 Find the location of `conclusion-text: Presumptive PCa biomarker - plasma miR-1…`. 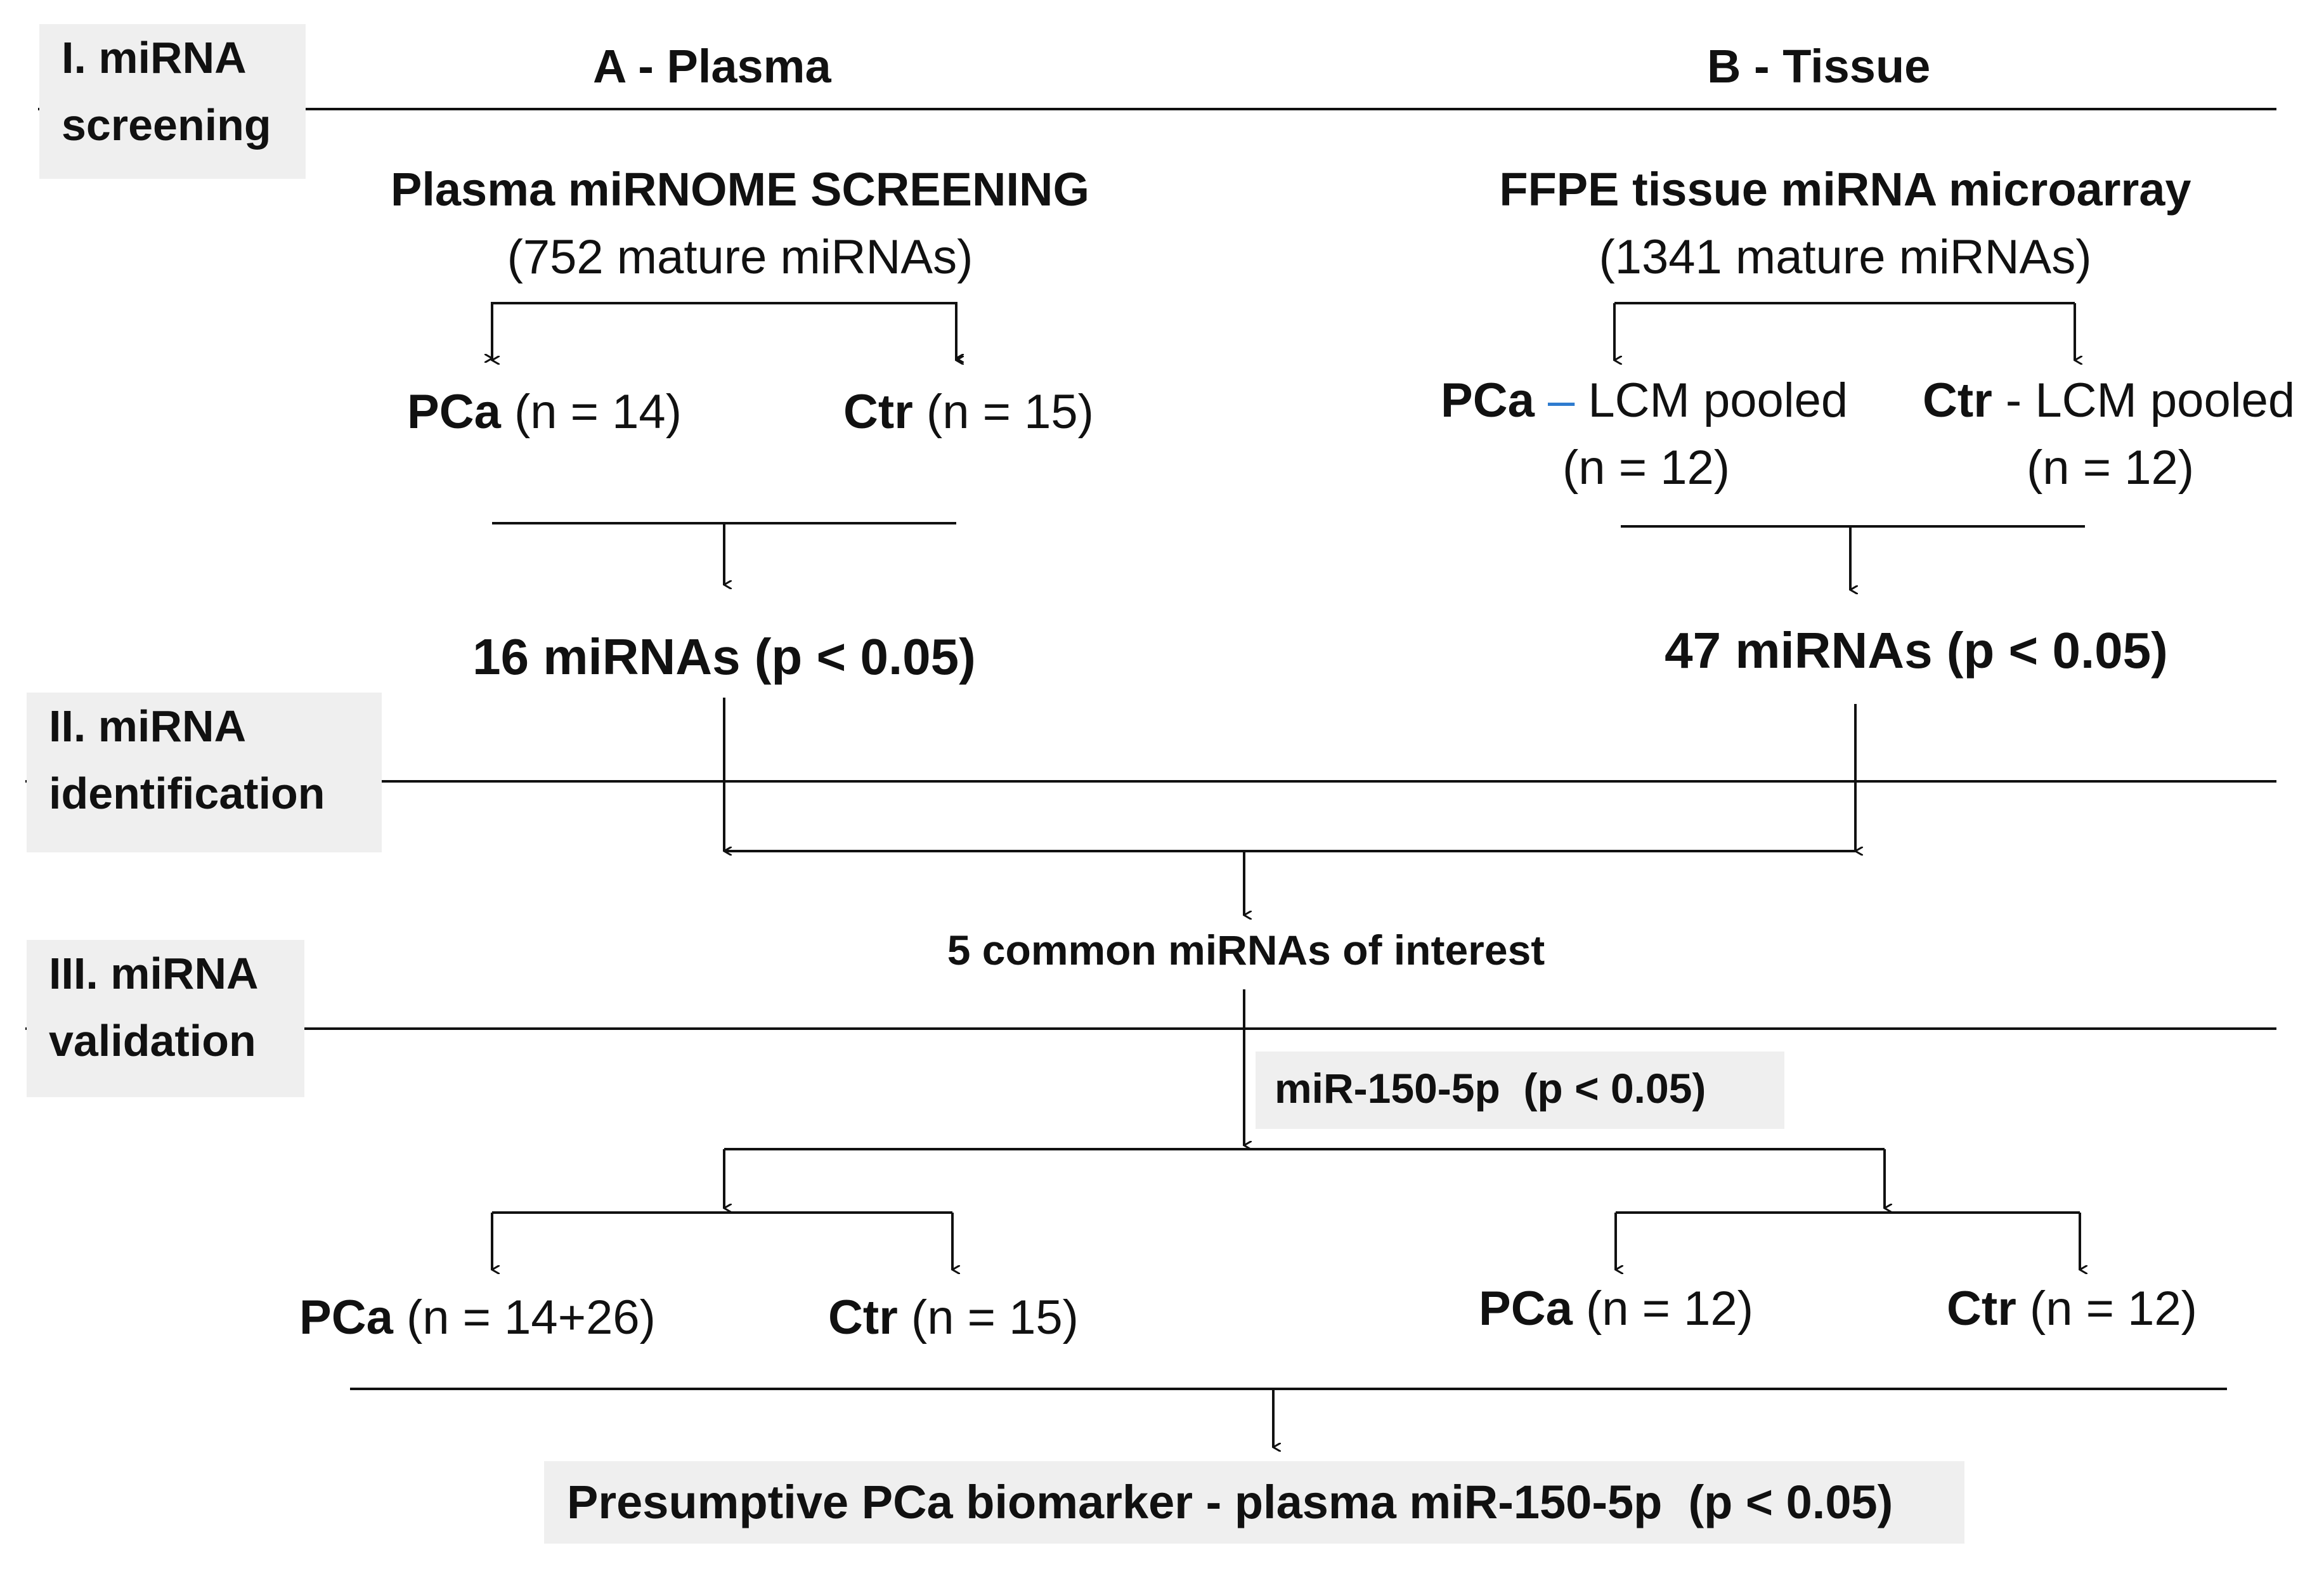

conclusion-text: Presumptive PCa biomarker - plasma miR-1… is located at coordinates (1230, 1502).